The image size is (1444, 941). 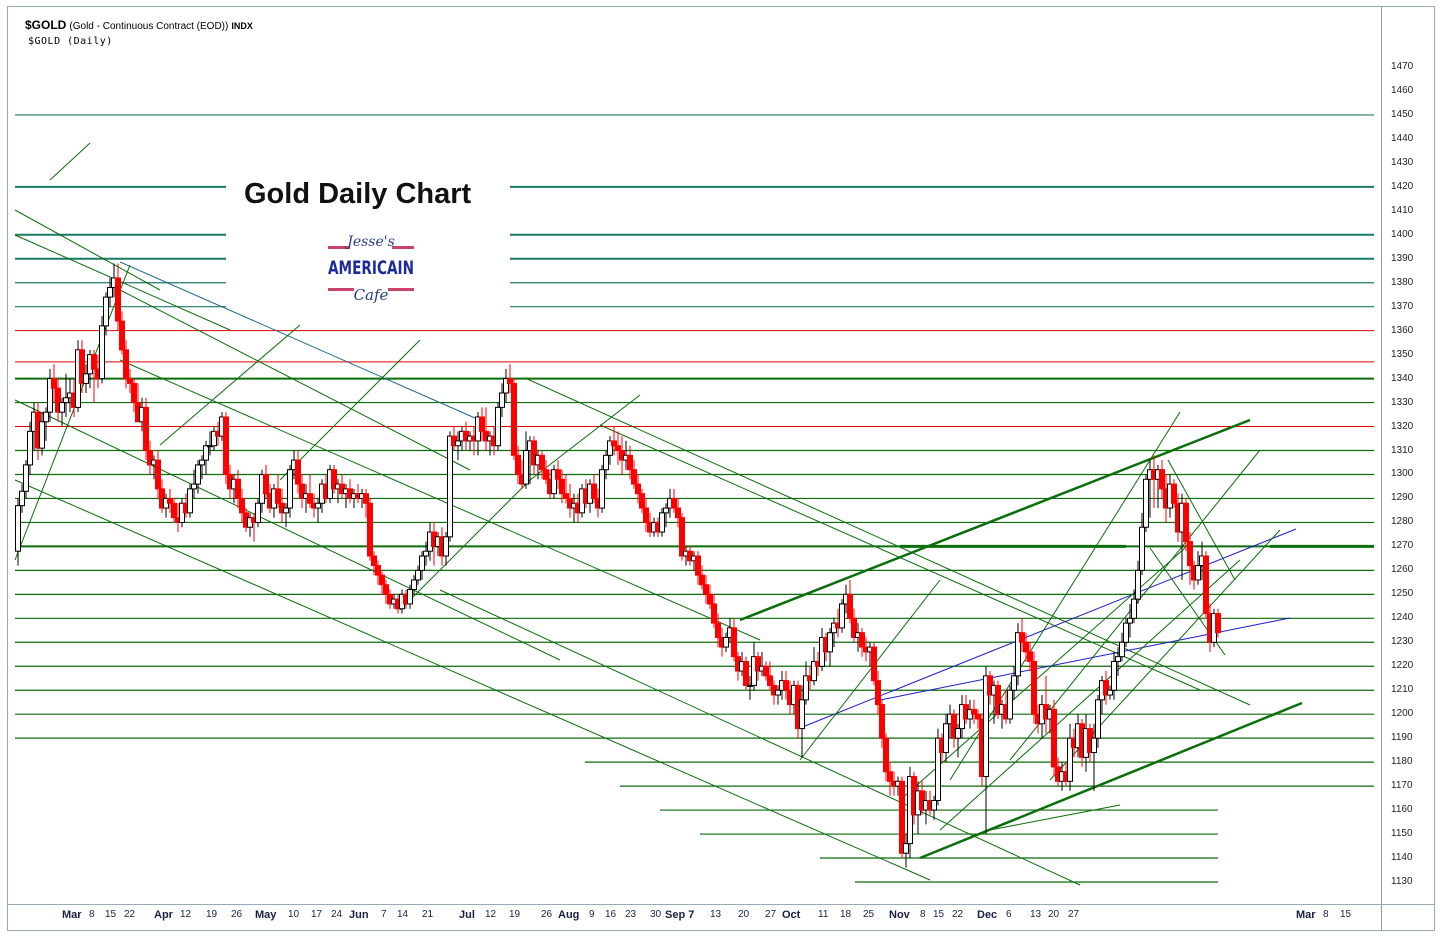 What do you see at coordinates (680, 915) in the screenshot?
I see `date-tick-label: Sep 7` at bounding box center [680, 915].